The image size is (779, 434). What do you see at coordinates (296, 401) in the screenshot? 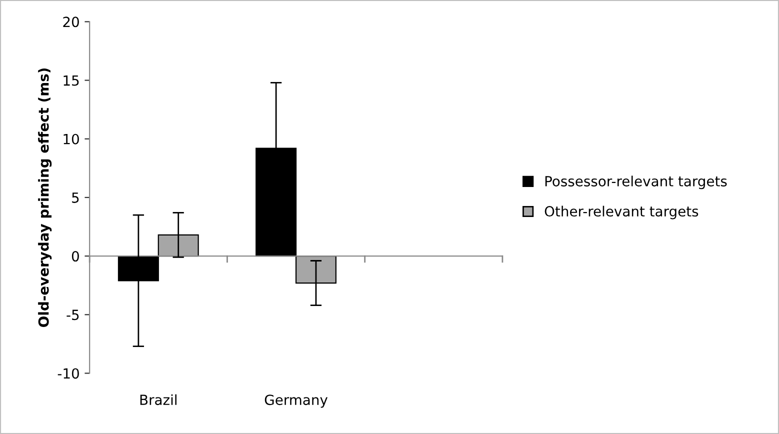
I see `x-tick-label: Germany` at bounding box center [296, 401].